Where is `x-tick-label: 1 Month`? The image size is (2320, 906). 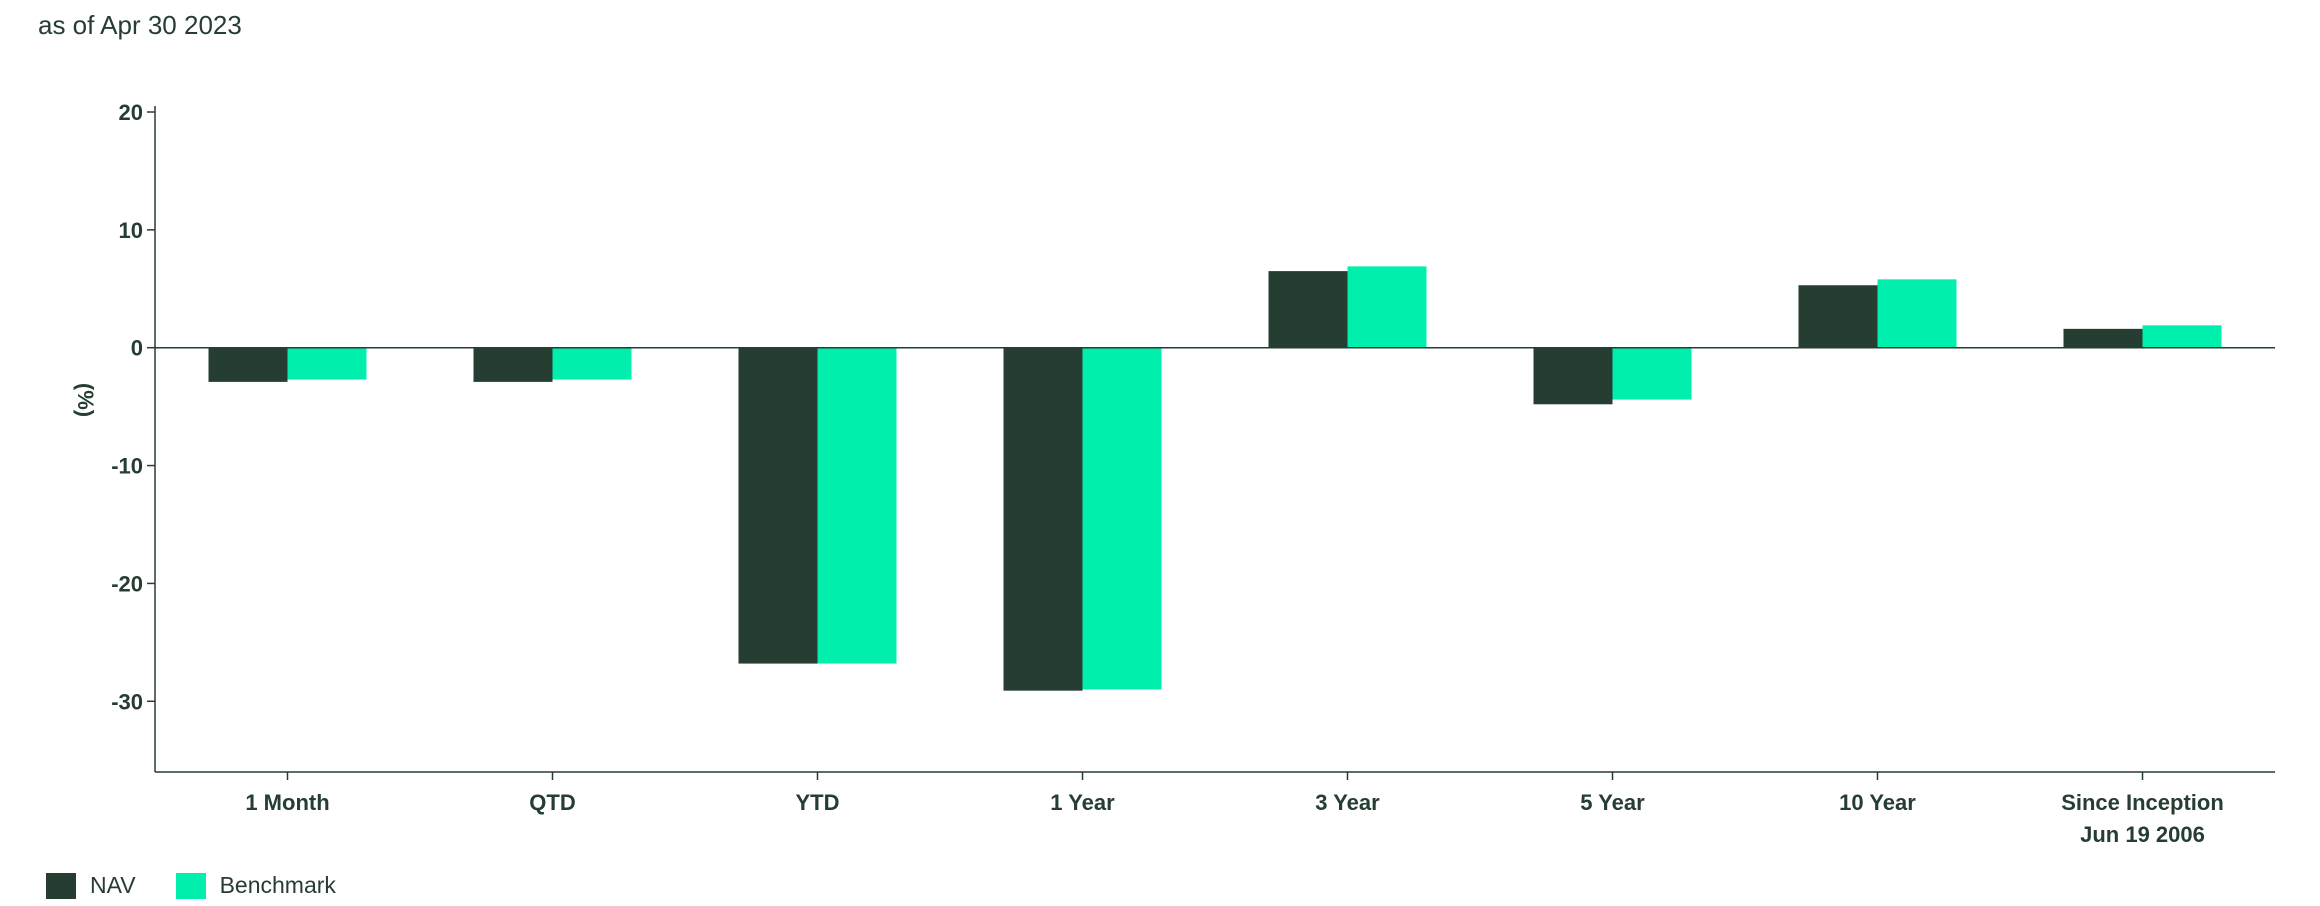 x-tick-label: 1 Month is located at coordinates (287, 802).